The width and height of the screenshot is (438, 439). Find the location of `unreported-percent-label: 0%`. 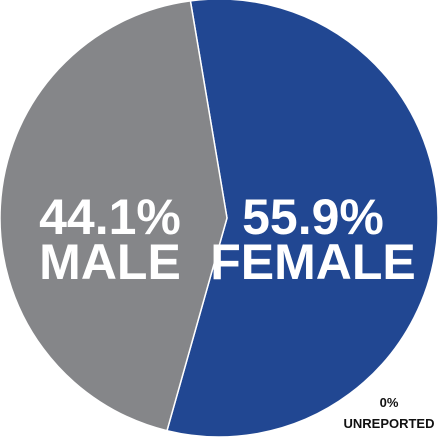

unreported-percent-label: 0% is located at coordinates (389, 402).